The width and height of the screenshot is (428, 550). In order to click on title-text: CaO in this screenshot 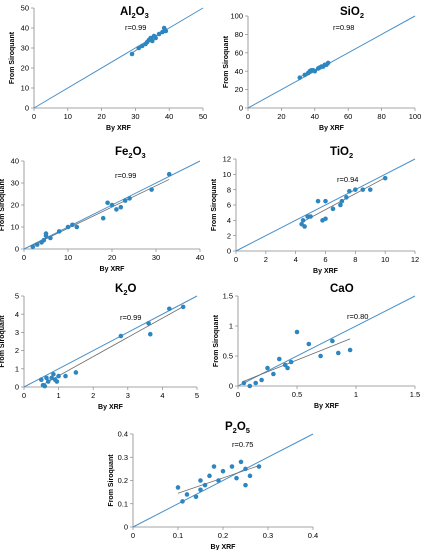, I will do `click(342, 289)`.